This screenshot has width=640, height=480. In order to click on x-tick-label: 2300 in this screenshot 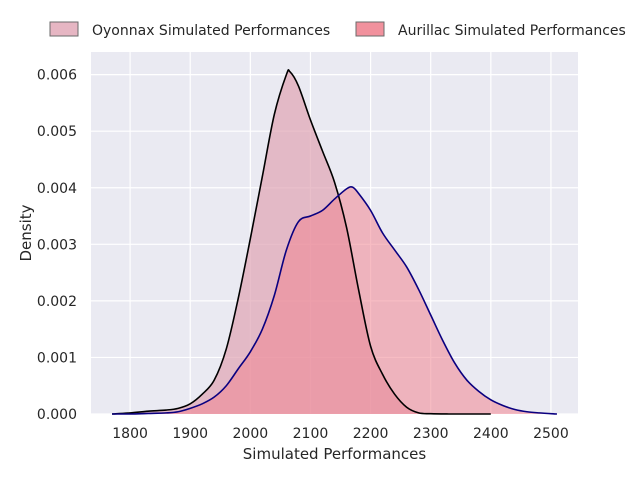, I will do `click(431, 434)`.